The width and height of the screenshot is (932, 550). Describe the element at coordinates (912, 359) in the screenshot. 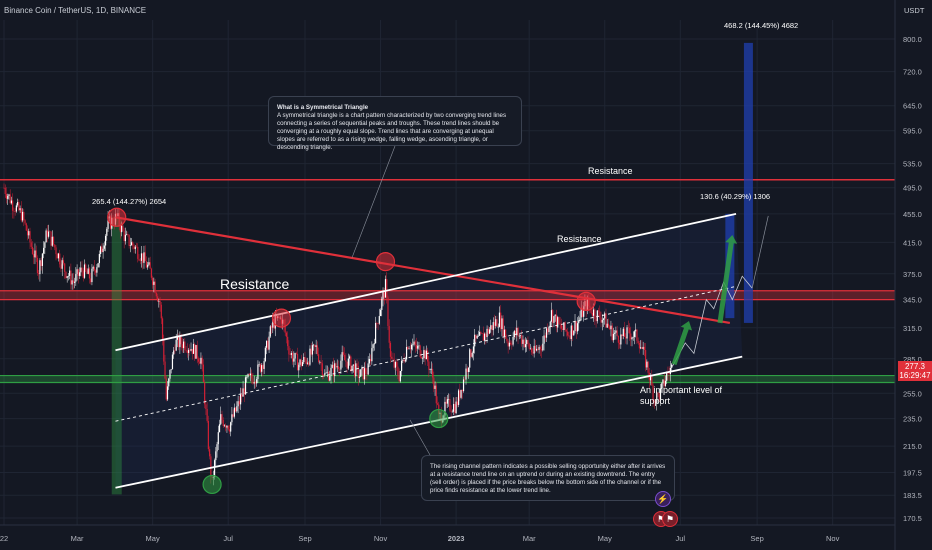

I see `y-tick-label: 285.0` at that location.